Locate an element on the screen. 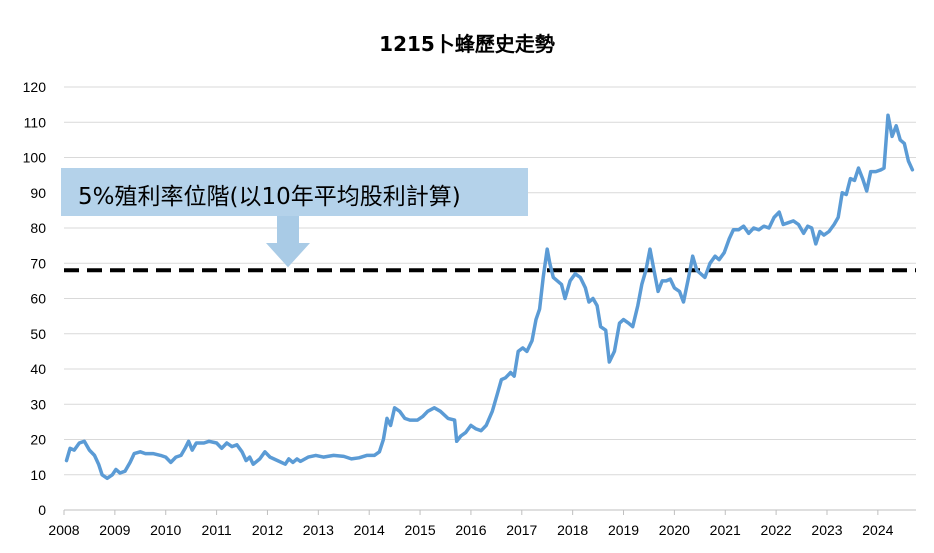 This screenshot has width=934, height=553. x-tick-label: 2009 is located at coordinates (114, 530).